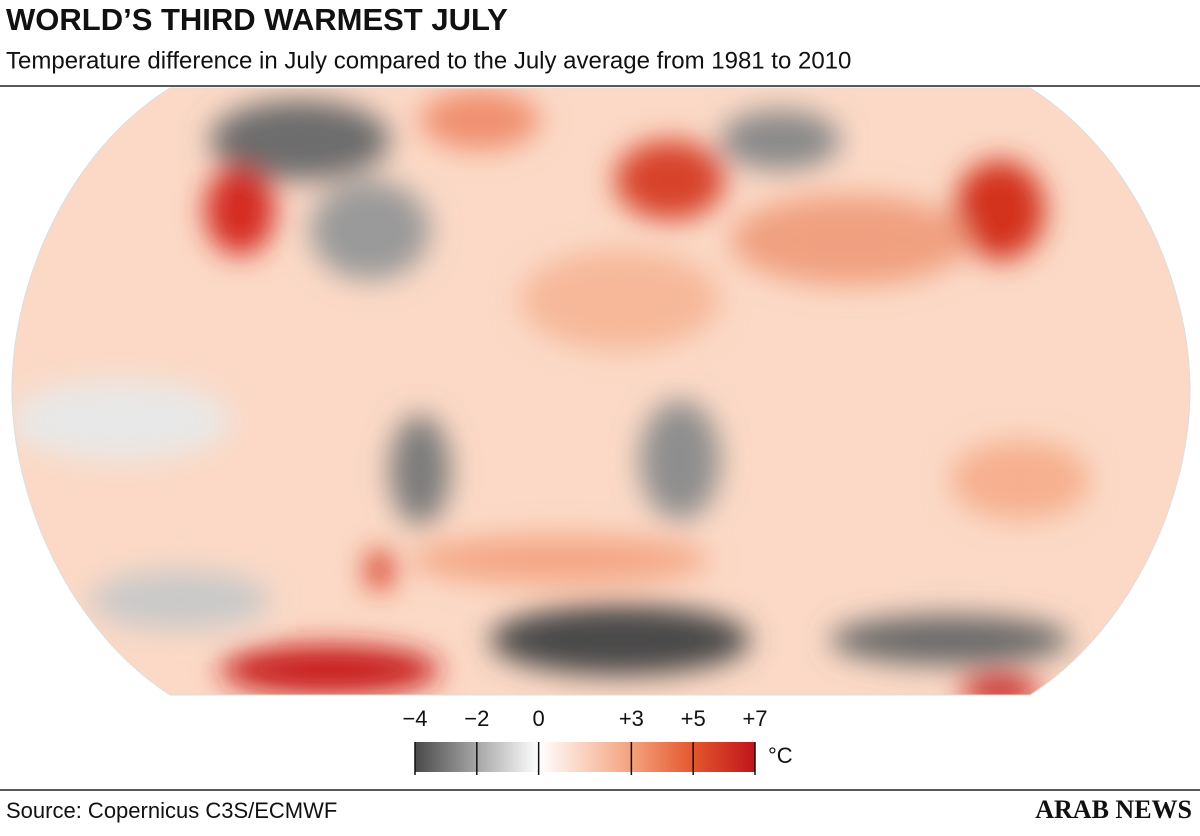 Image resolution: width=1200 pixels, height=836 pixels. Describe the element at coordinates (597, 740) in the screenshot. I see `legend: °C −4 −2 0 +3 +5 +7` at that location.